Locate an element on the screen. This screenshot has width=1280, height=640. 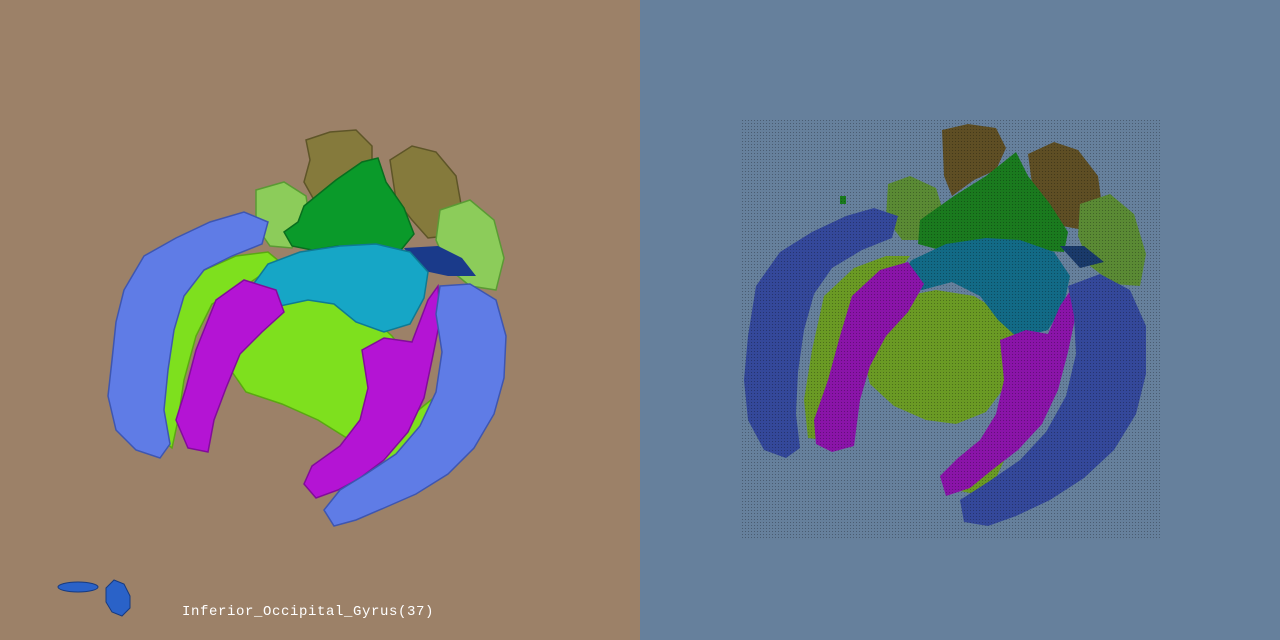
magenta-region-right is located at coordinates (372, 391).